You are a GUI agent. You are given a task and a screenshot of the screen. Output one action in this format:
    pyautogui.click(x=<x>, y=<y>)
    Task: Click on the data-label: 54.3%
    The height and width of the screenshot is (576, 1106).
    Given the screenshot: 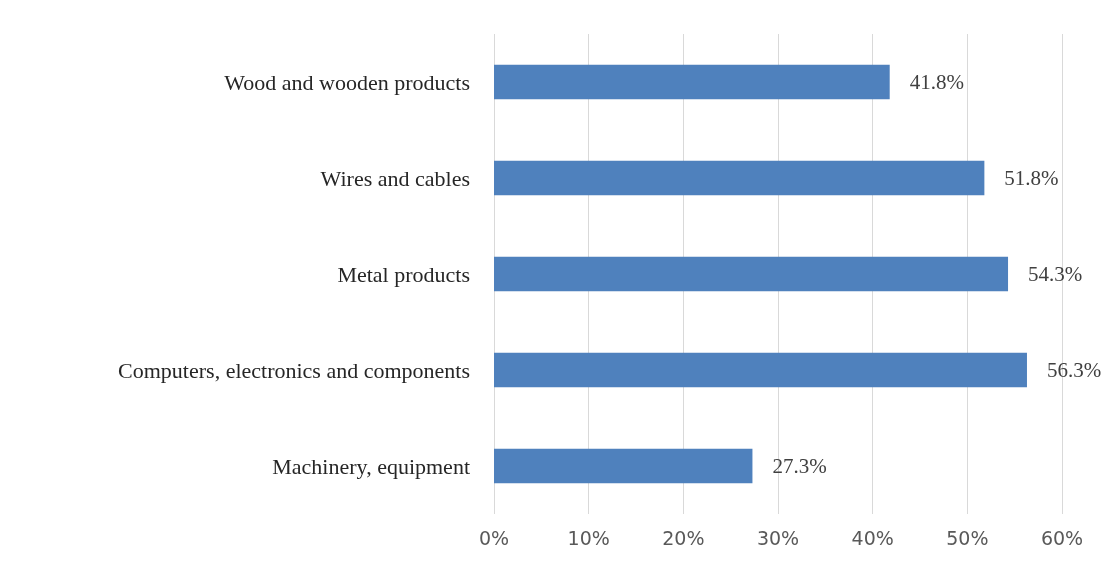 What is the action you would take?
    pyautogui.click(x=1055, y=274)
    